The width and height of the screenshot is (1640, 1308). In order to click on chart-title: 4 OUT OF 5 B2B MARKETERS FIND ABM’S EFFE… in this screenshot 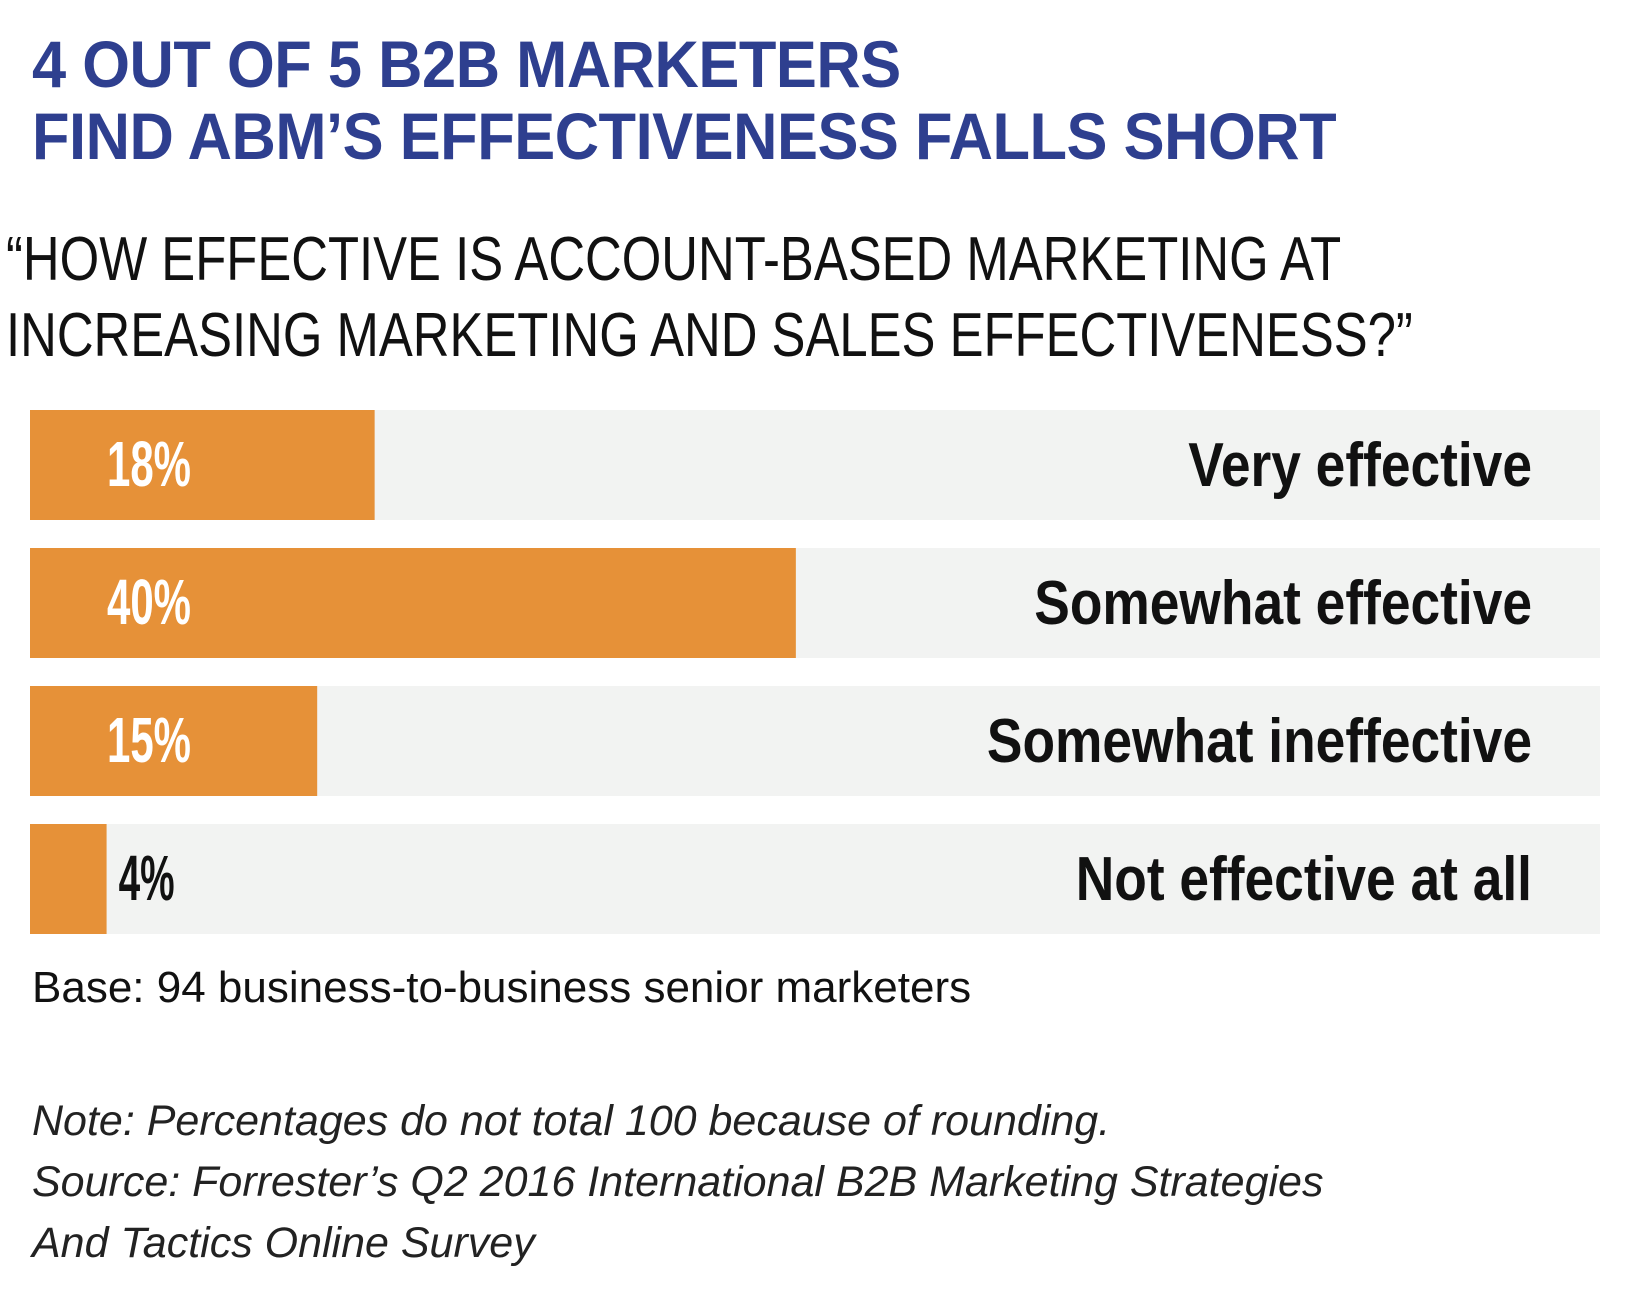, I will do `click(684, 100)`.